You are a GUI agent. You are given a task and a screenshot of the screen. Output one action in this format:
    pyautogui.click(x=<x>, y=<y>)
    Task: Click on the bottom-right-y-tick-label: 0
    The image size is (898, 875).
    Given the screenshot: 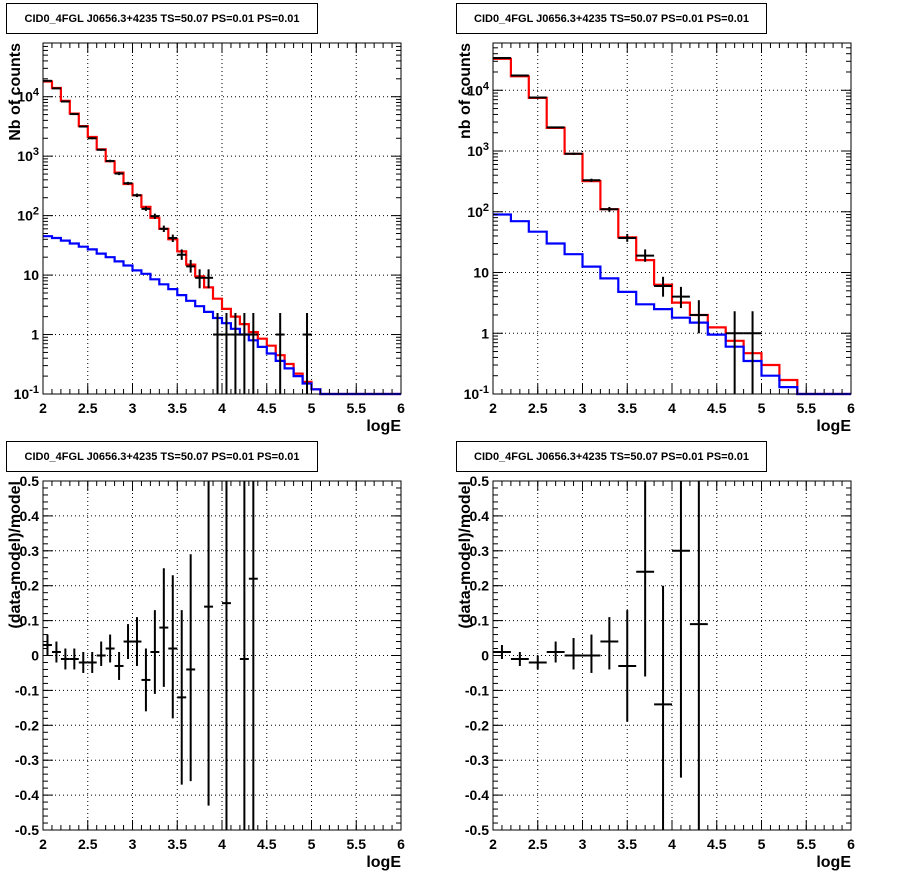 What is the action you would take?
    pyautogui.click(x=485, y=656)
    